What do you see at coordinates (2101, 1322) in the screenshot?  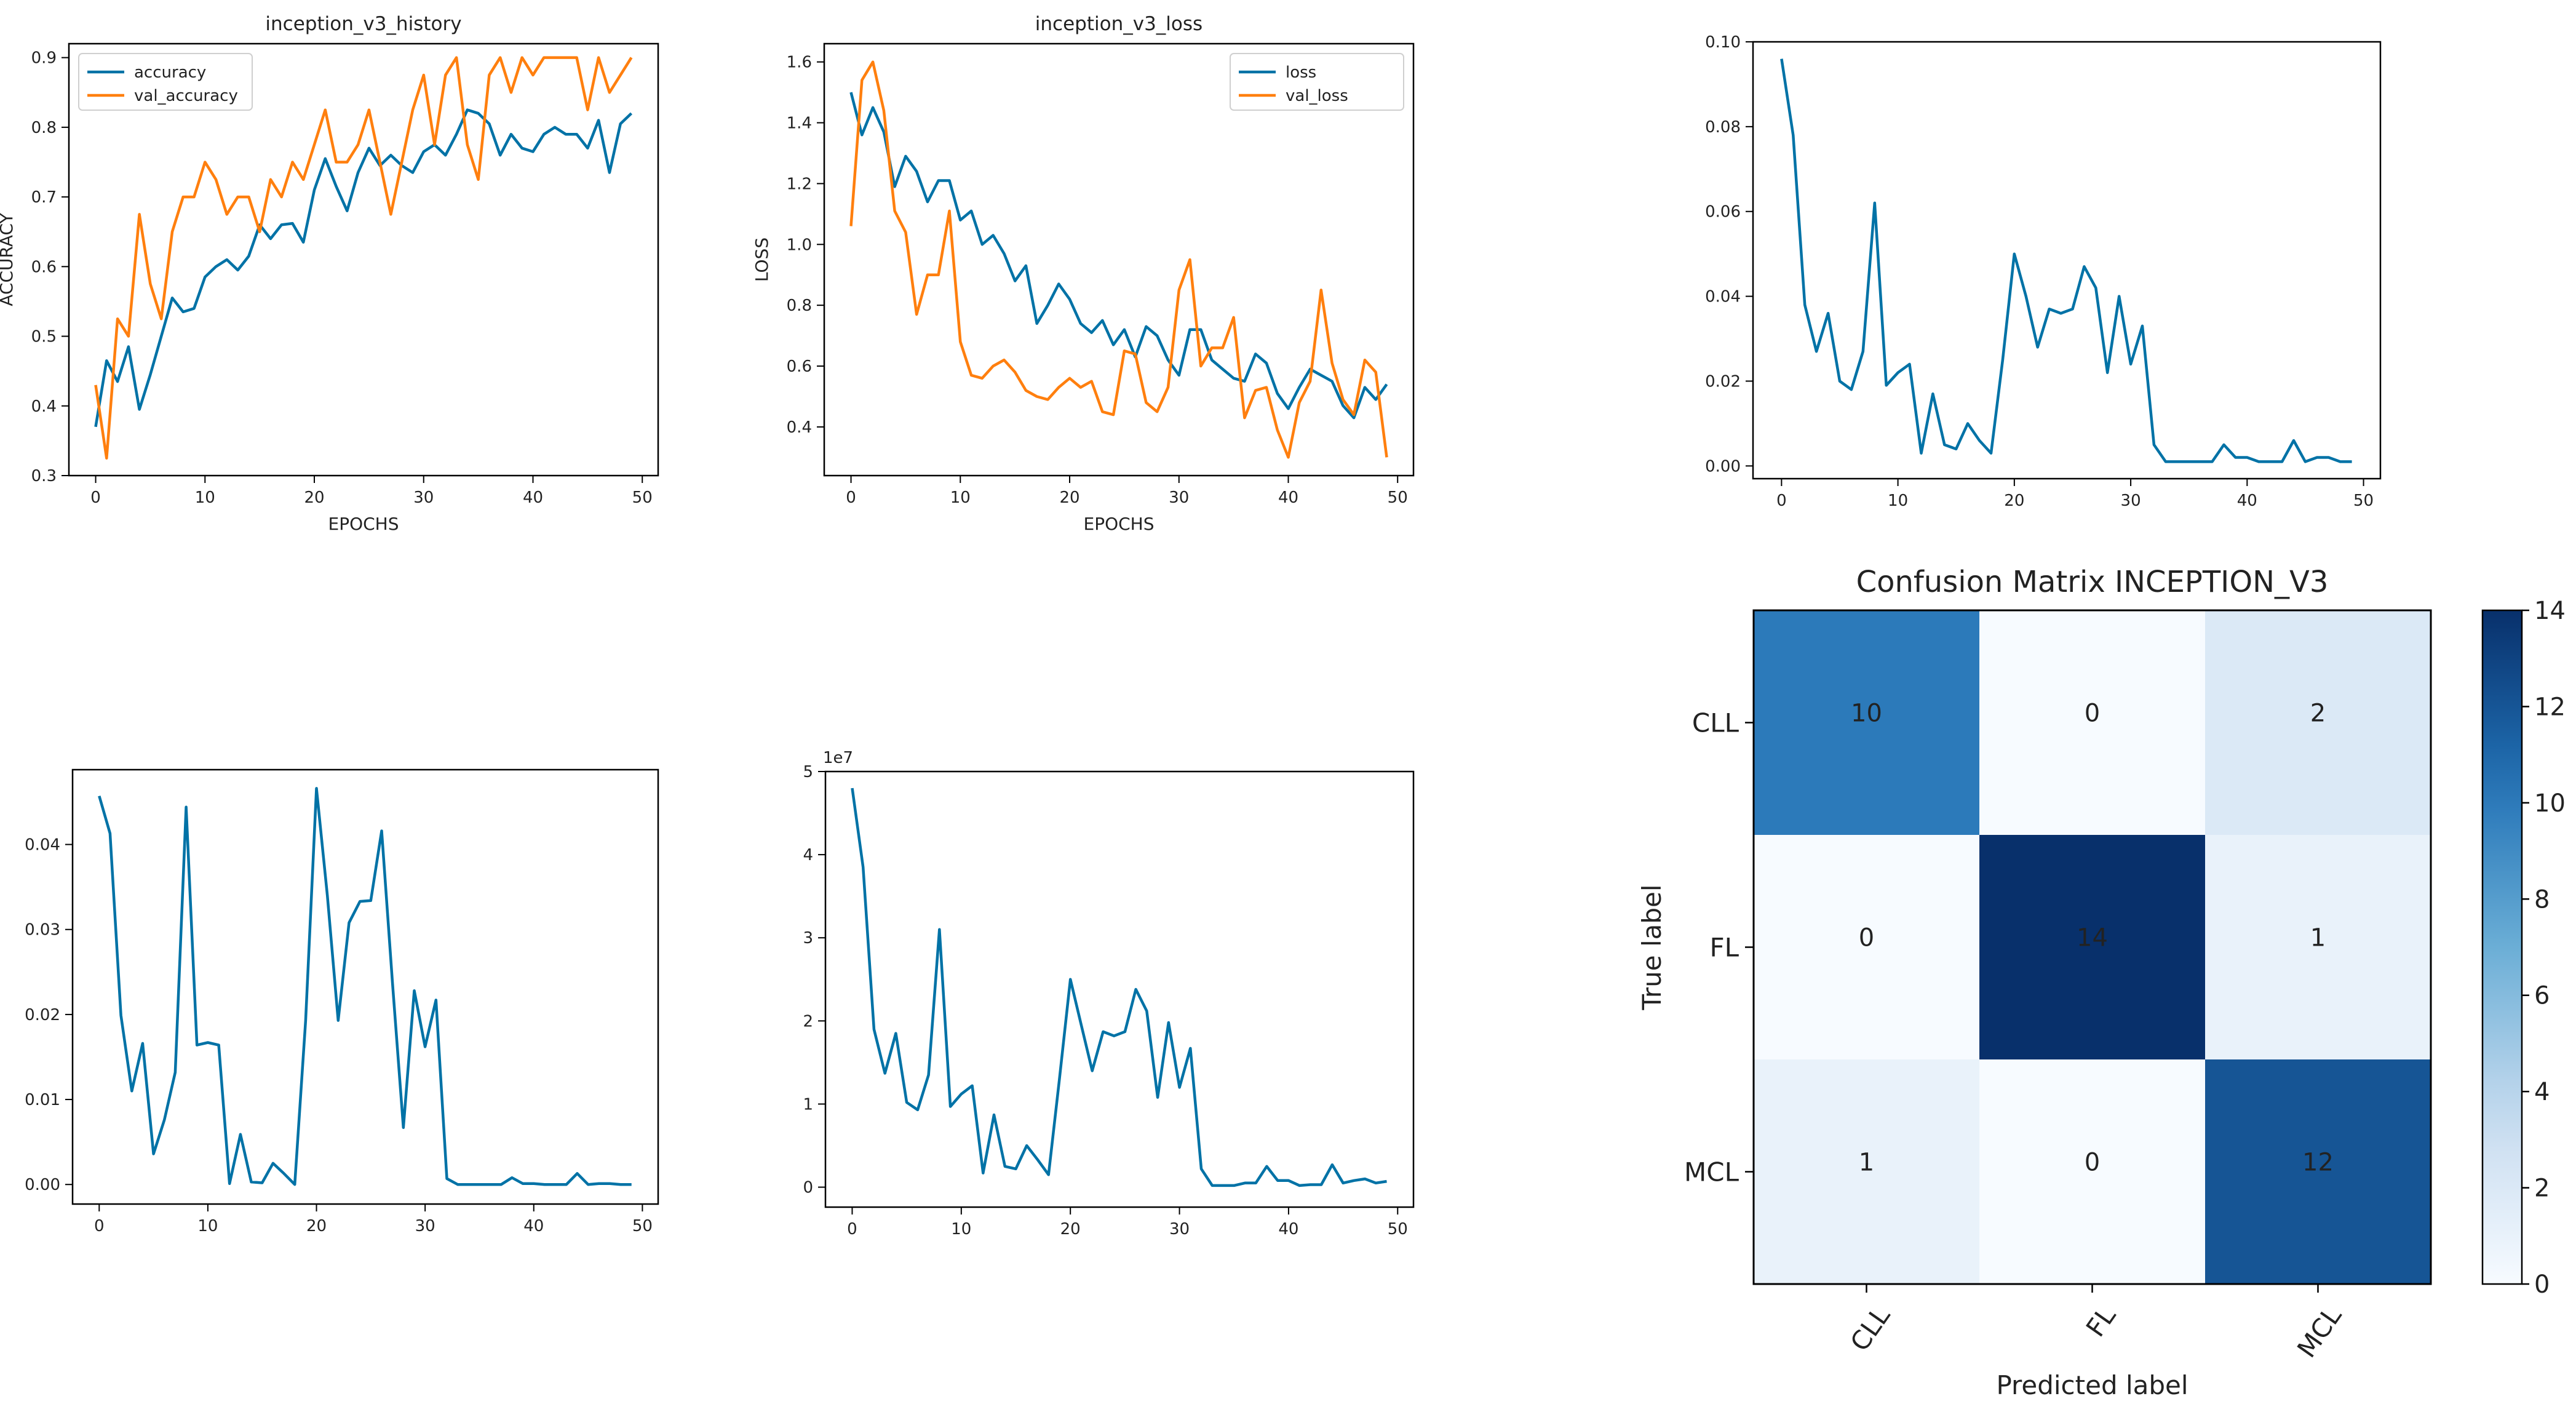 I see `predicted-class-label: FL` at bounding box center [2101, 1322].